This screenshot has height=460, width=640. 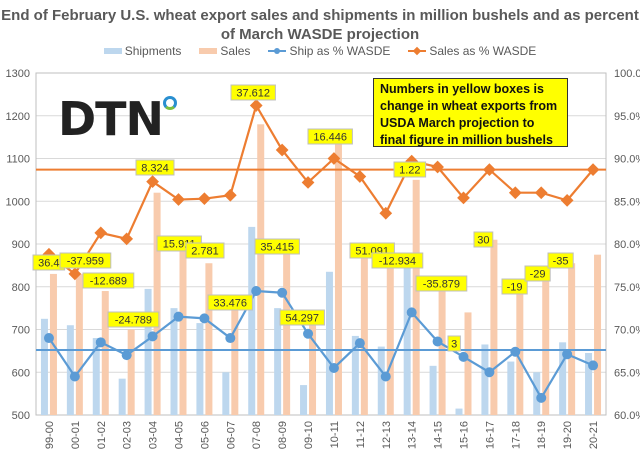 I want to click on x-tick: 09-10, so click(x=309, y=435).